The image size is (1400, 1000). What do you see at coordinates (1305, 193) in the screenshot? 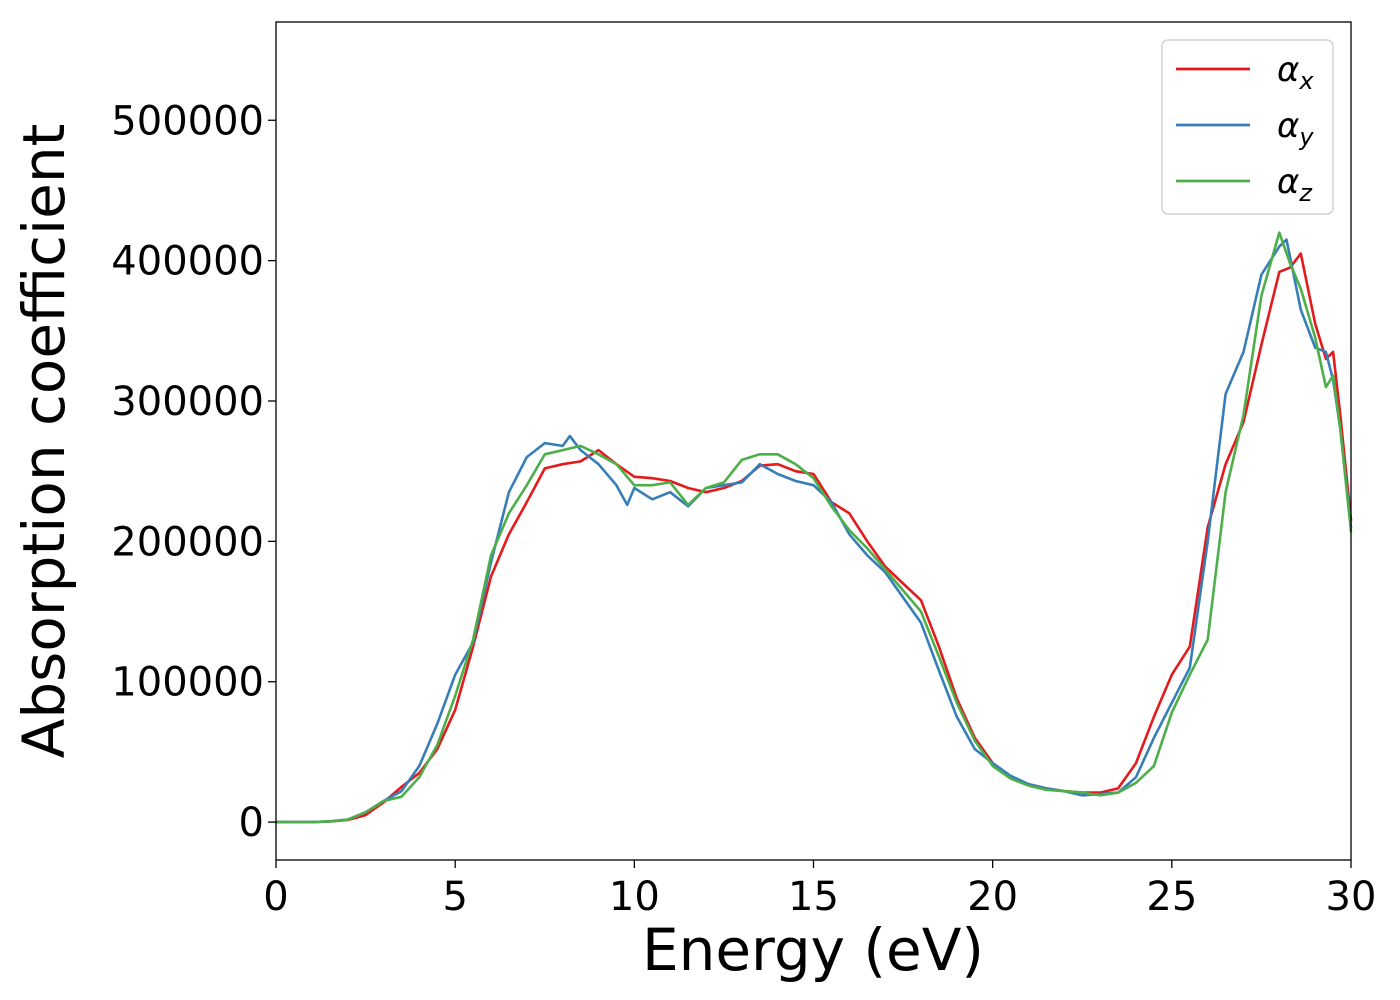
I see `legend-label-subscript: z` at bounding box center [1305, 193].